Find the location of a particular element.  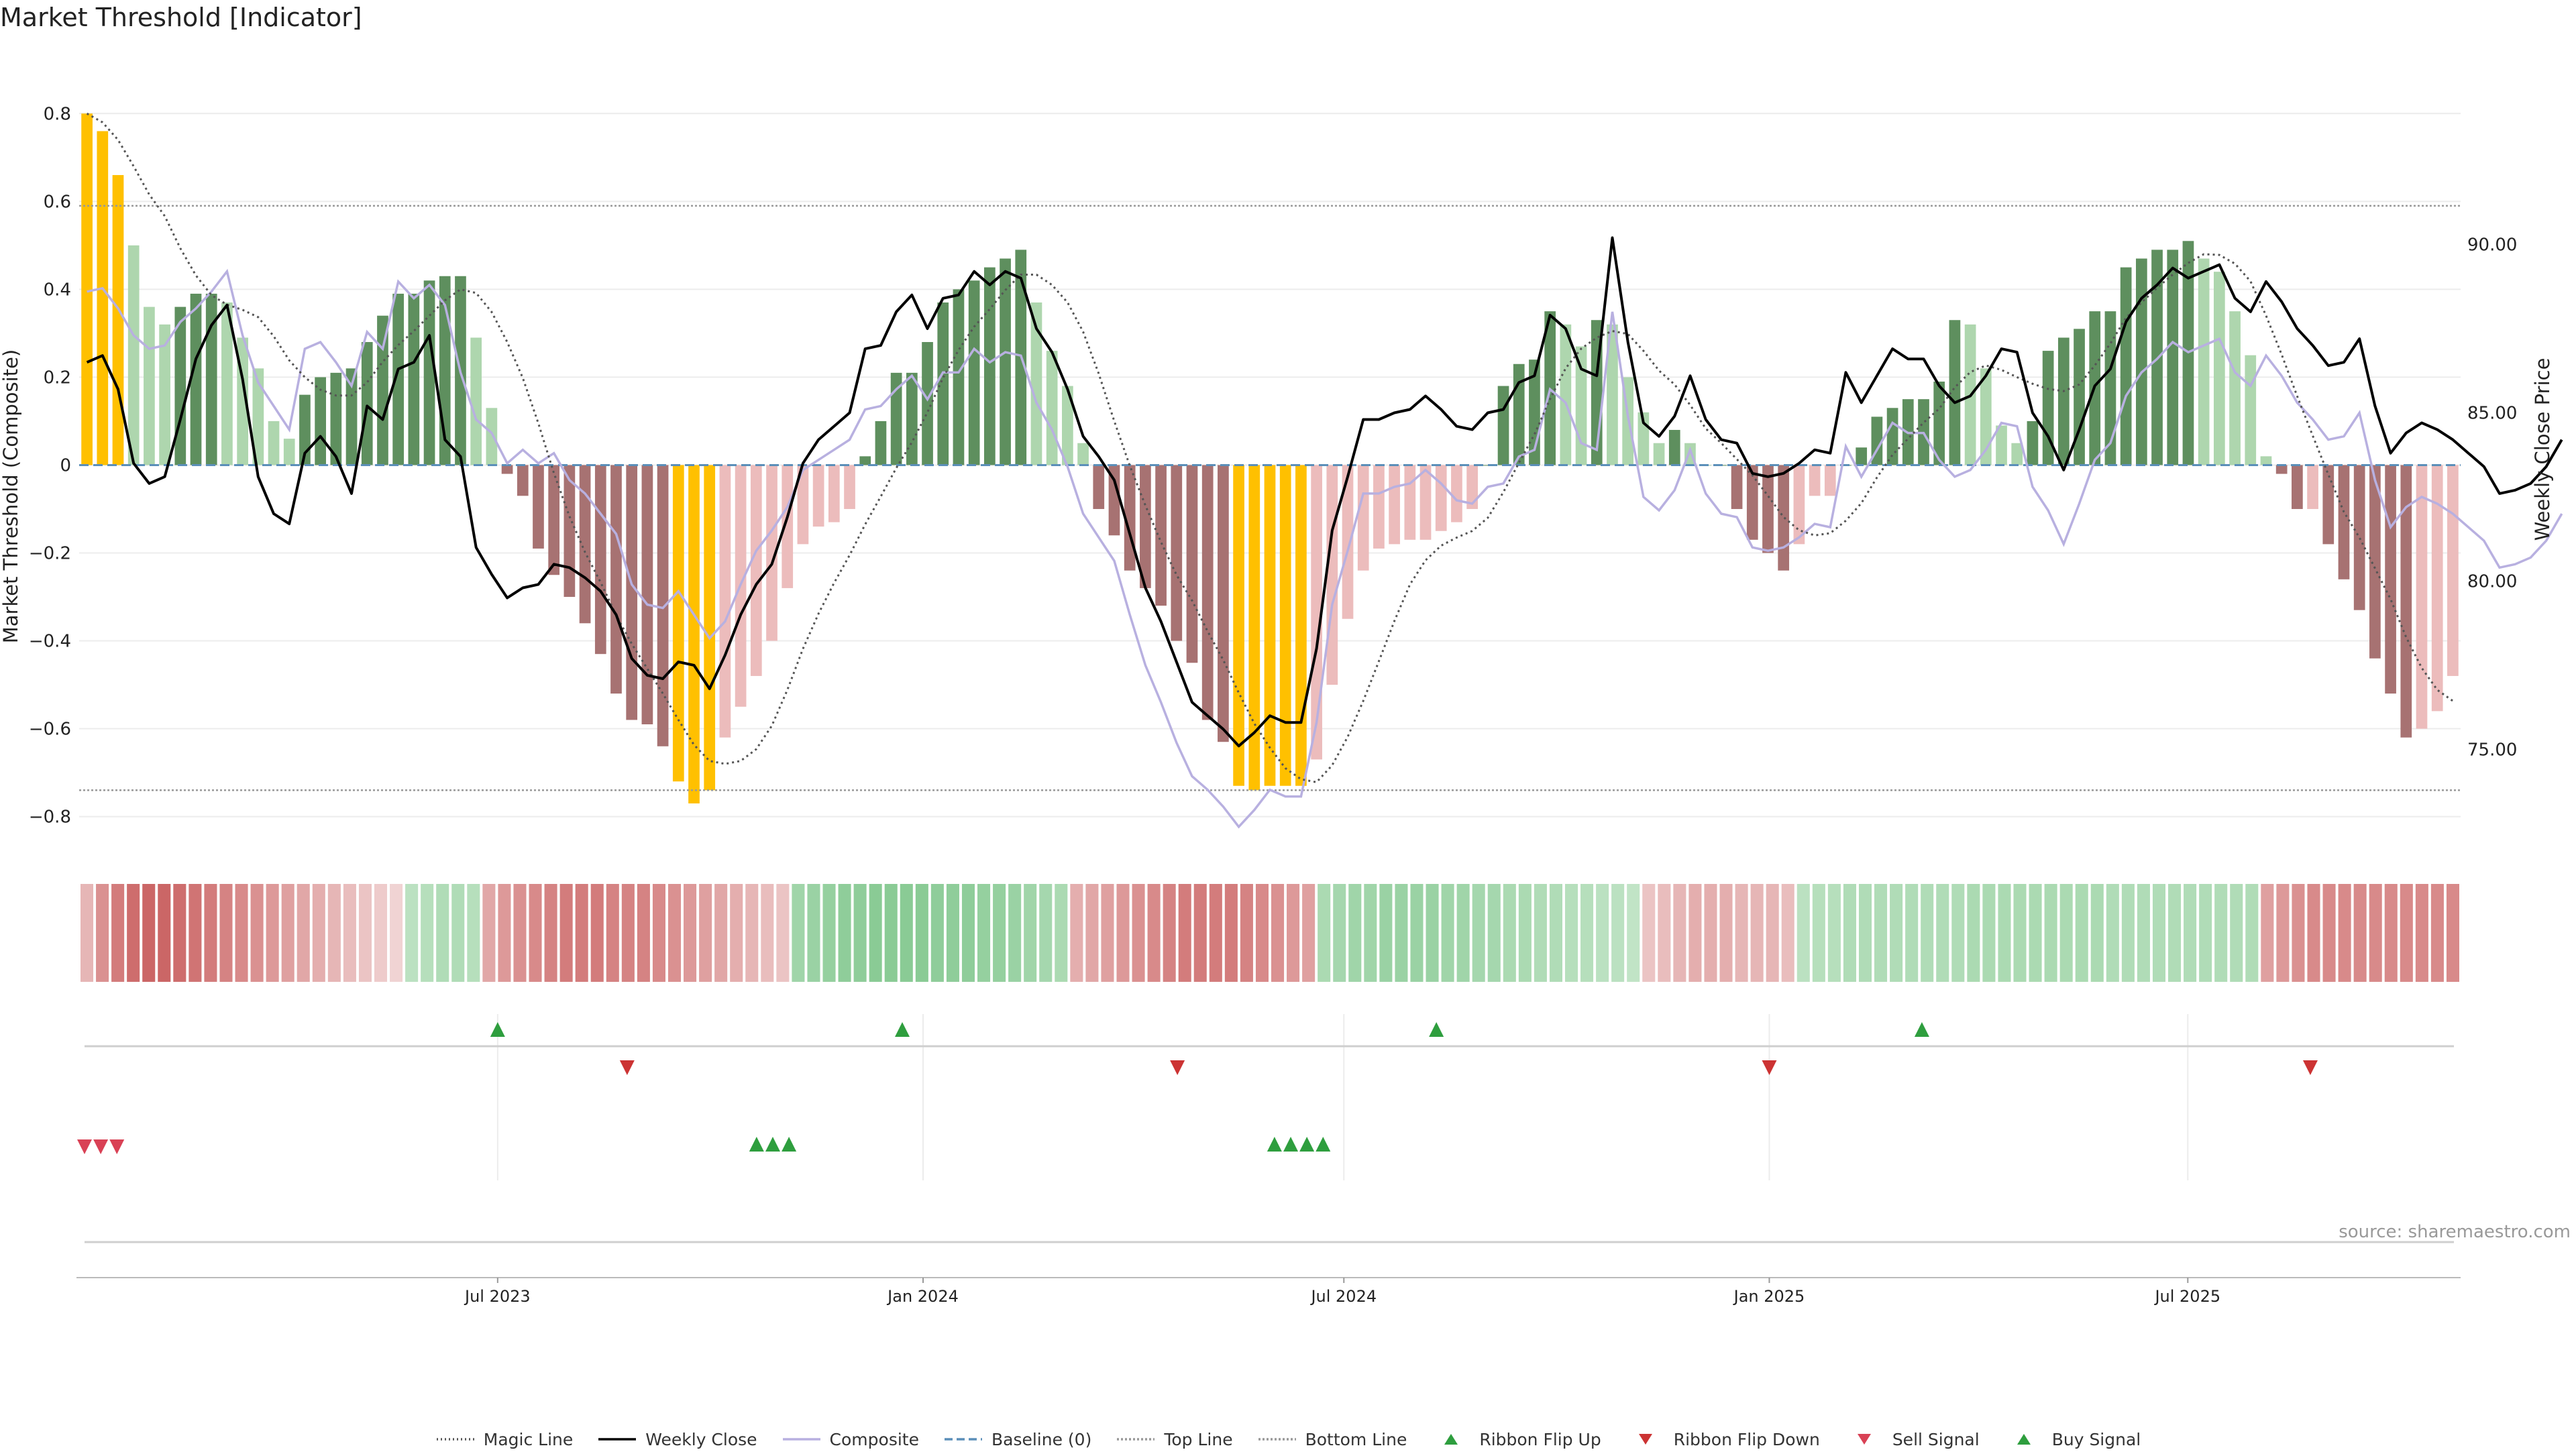

ribbon-flip-markers is located at coordinates (1269, 1048).